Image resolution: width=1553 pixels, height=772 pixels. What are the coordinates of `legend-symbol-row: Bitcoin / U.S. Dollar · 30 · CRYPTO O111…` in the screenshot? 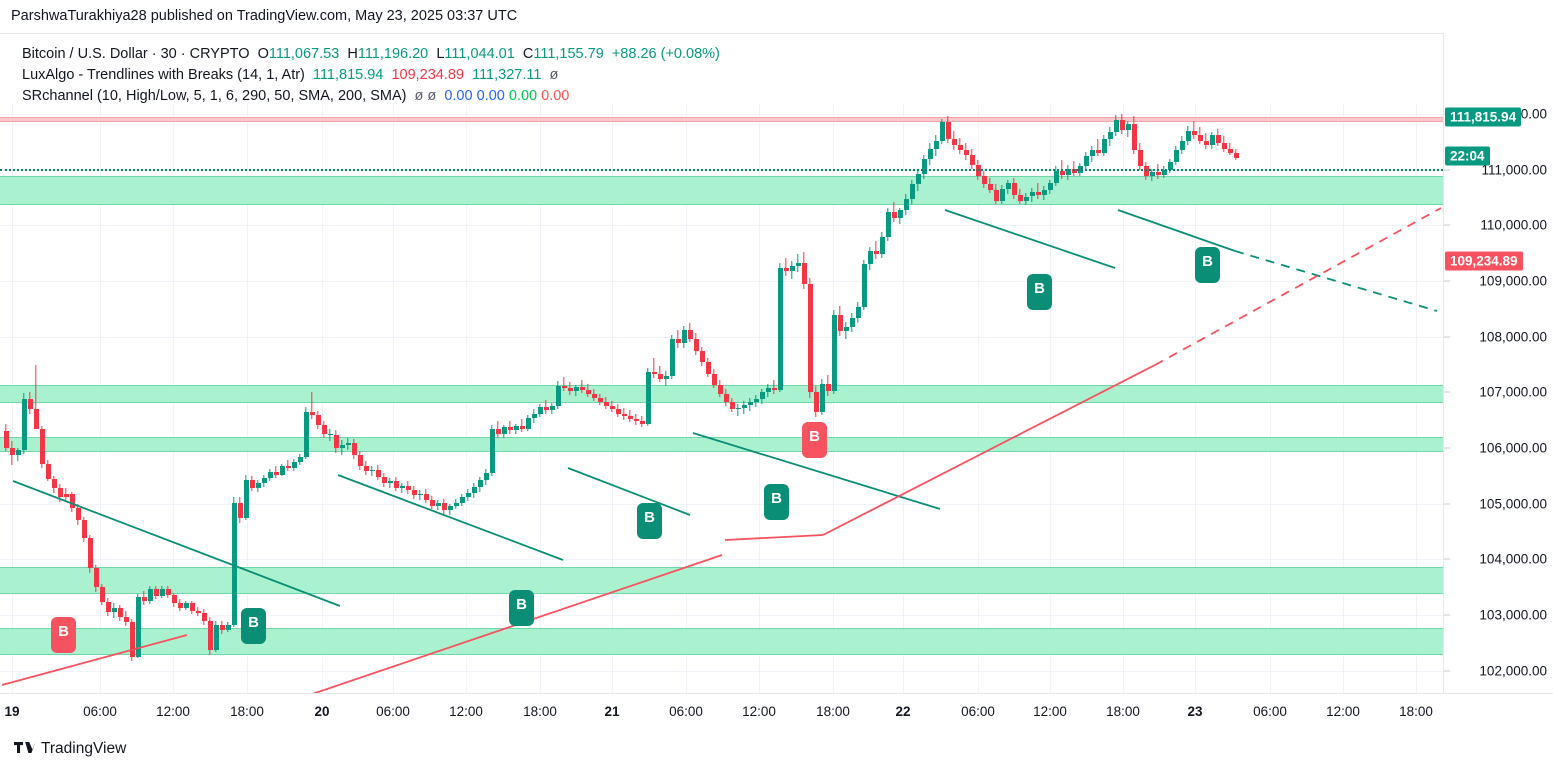 It's located at (371, 54).